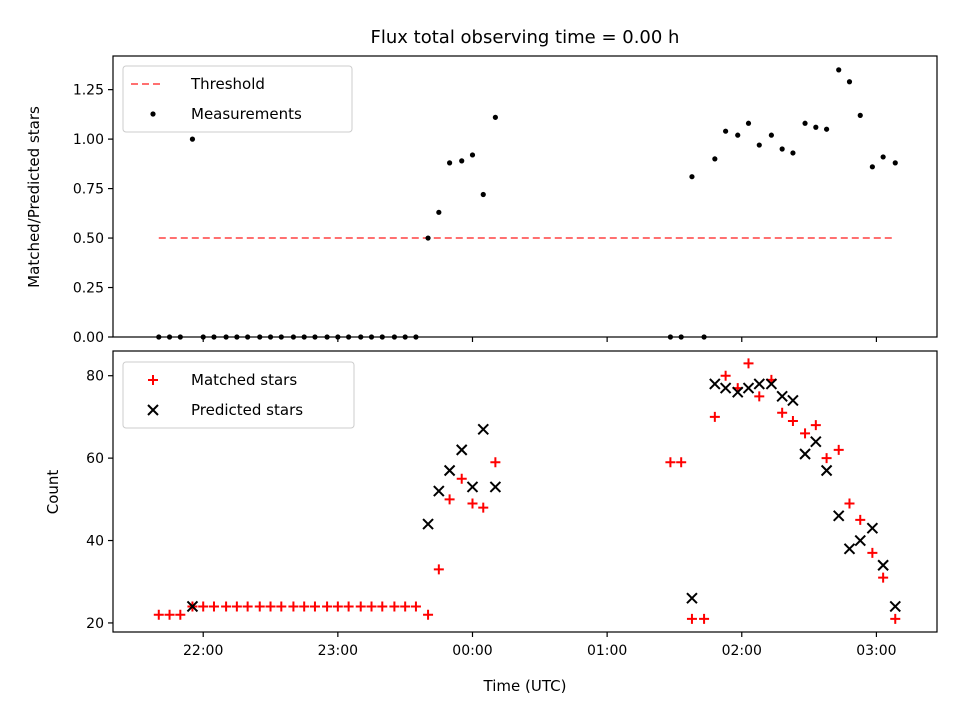 This screenshot has width=960, height=720. I want to click on x-axis-label: Time (UTC), so click(525, 686).